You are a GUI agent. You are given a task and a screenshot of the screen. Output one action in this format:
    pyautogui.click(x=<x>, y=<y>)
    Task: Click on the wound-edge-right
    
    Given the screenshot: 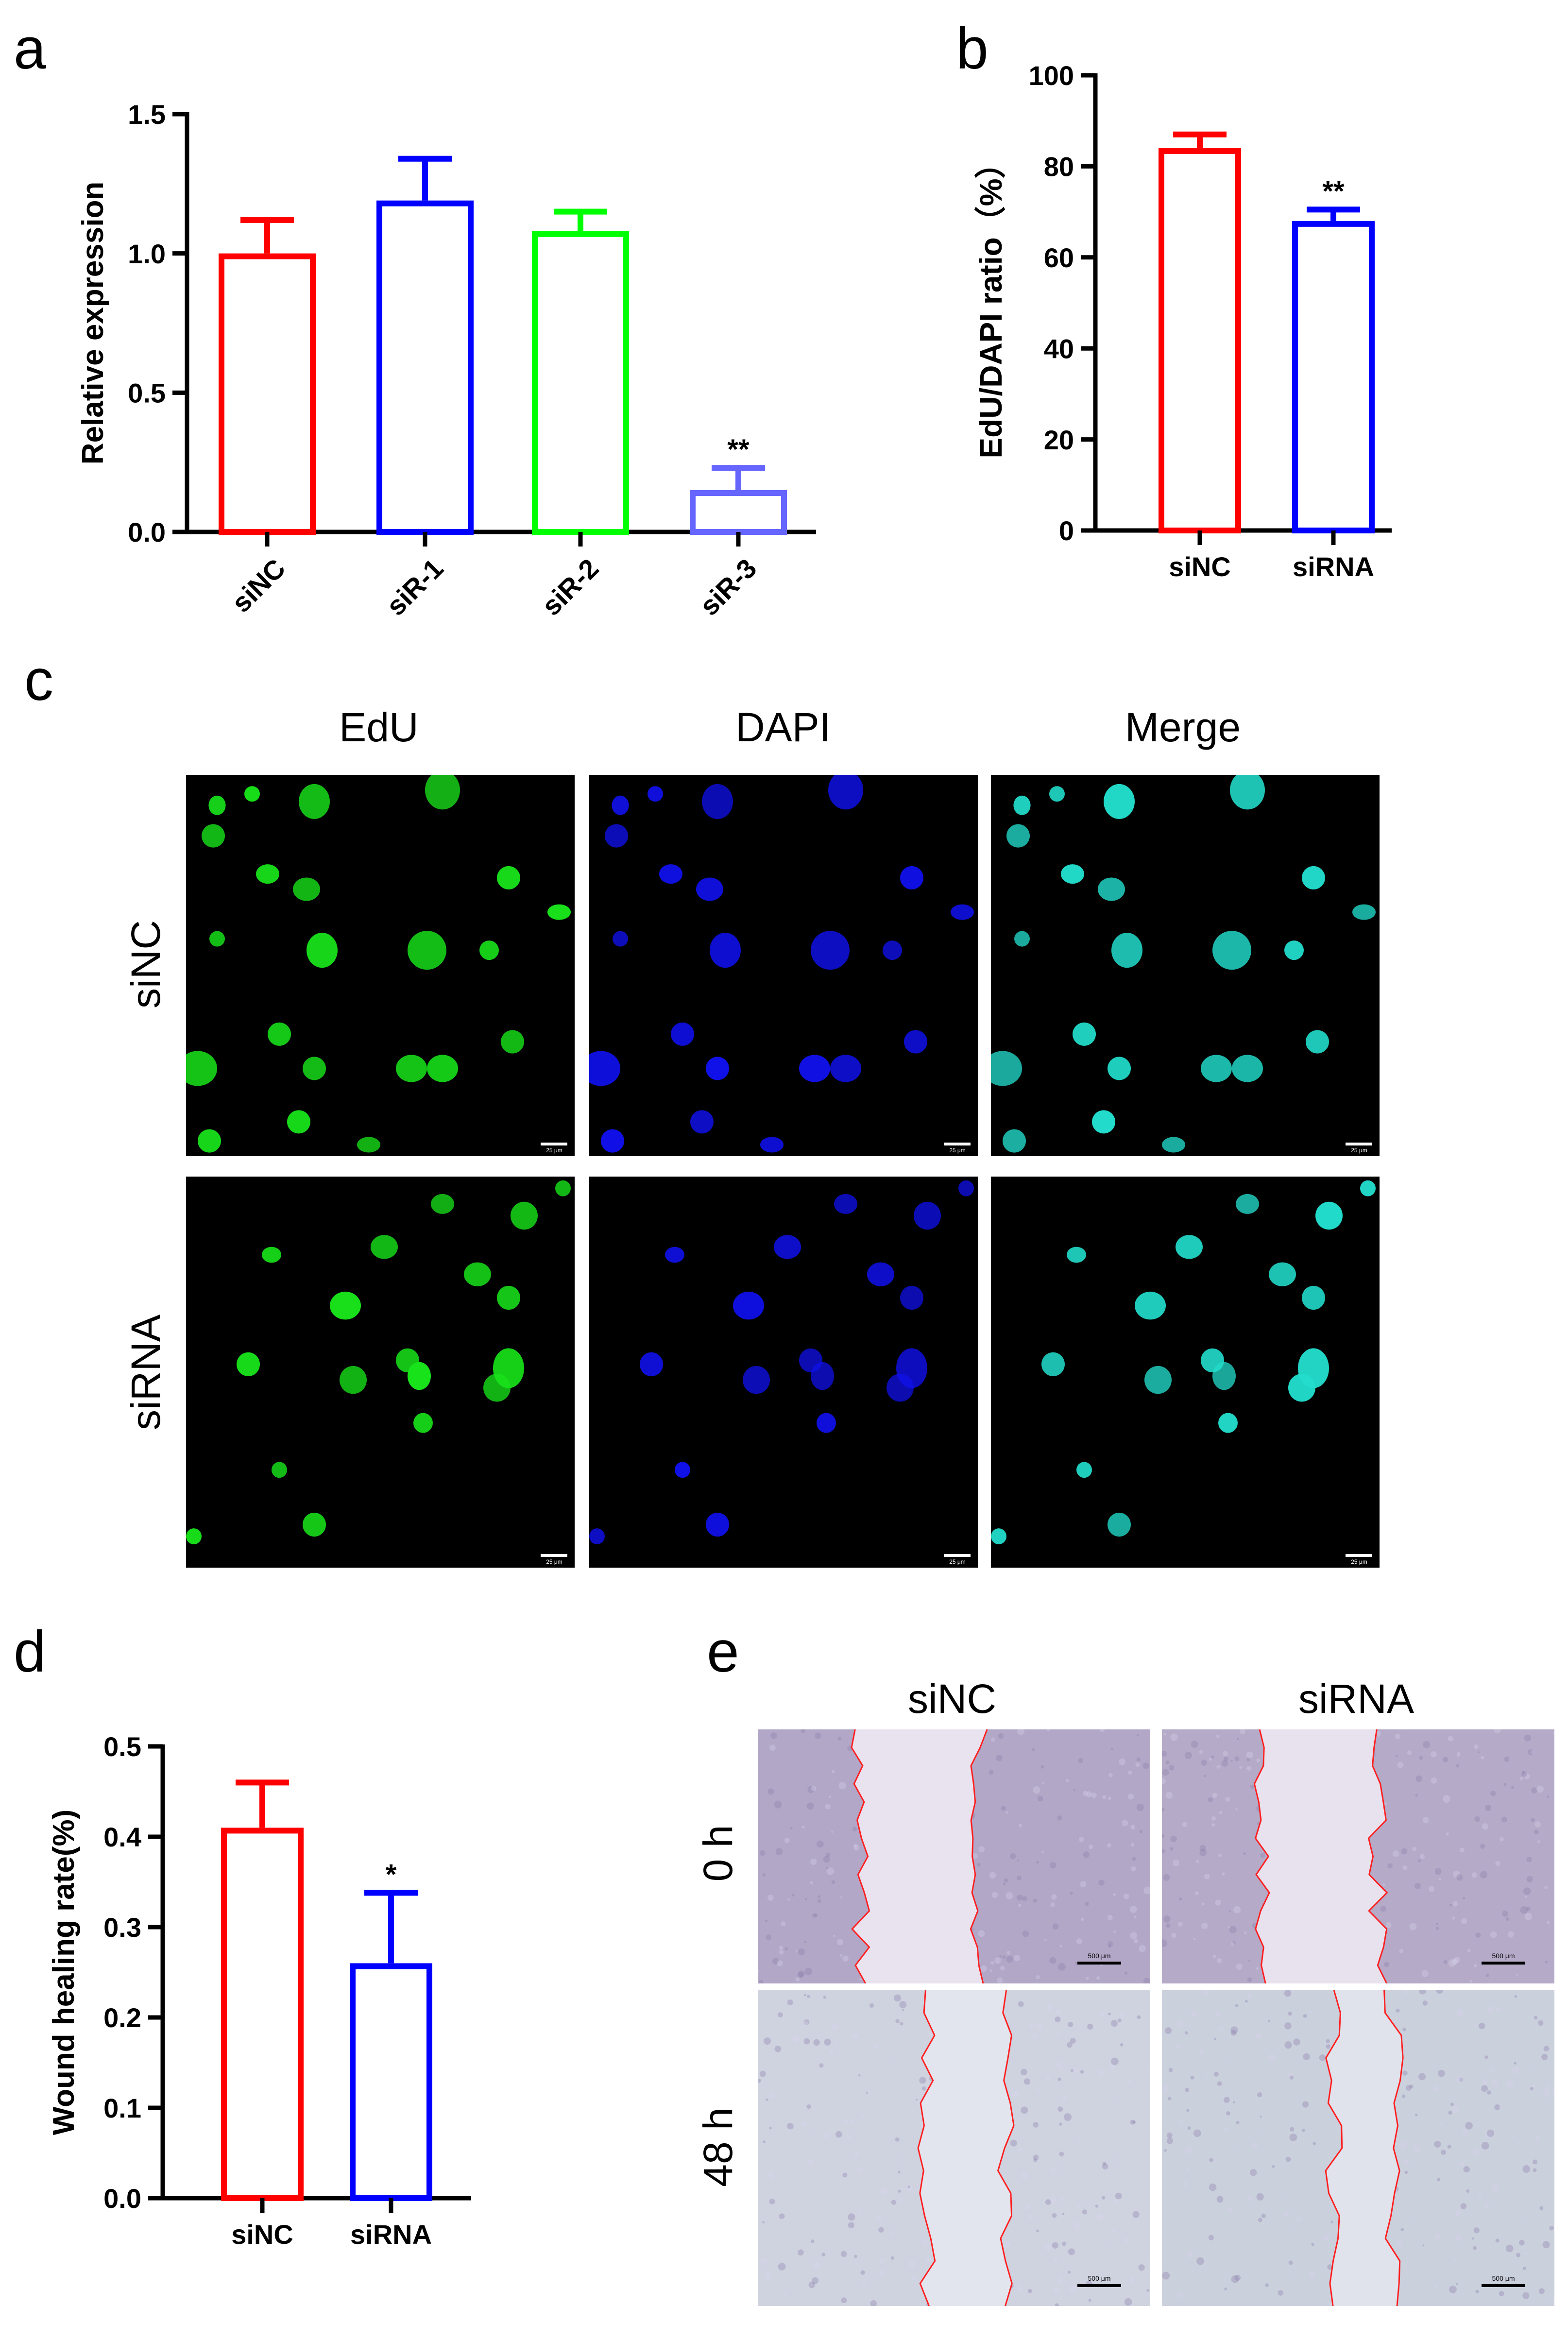 What is the action you would take?
    pyautogui.click(x=1377, y=1856)
    